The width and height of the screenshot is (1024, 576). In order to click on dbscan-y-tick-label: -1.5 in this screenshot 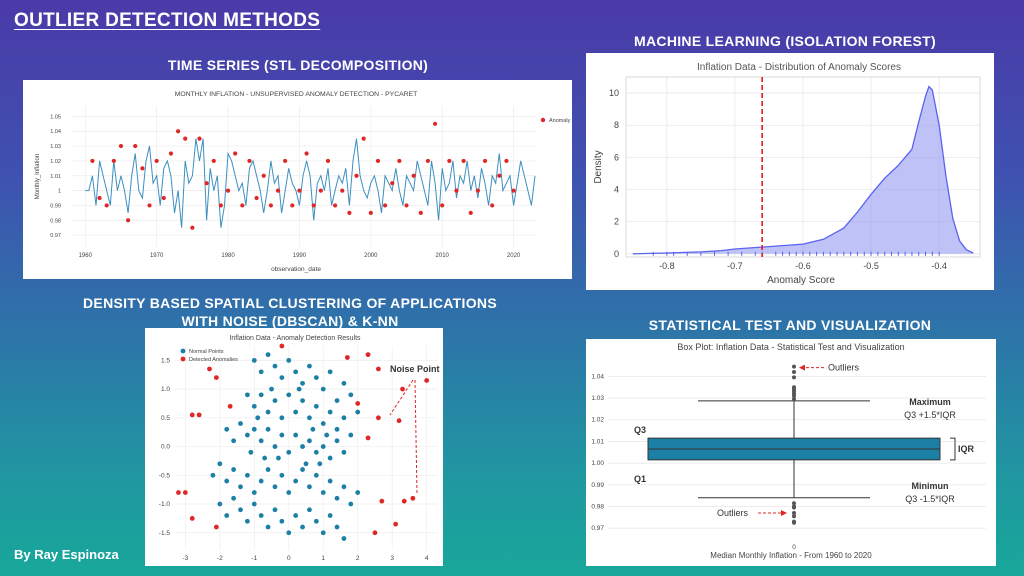, I will do `click(165, 533)`.